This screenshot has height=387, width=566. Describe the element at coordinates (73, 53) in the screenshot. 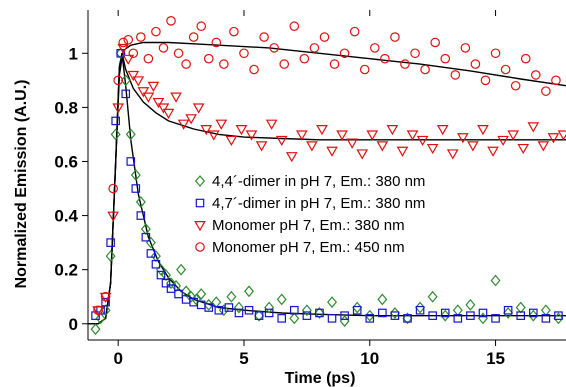

I see `y-tick-label: 1` at that location.